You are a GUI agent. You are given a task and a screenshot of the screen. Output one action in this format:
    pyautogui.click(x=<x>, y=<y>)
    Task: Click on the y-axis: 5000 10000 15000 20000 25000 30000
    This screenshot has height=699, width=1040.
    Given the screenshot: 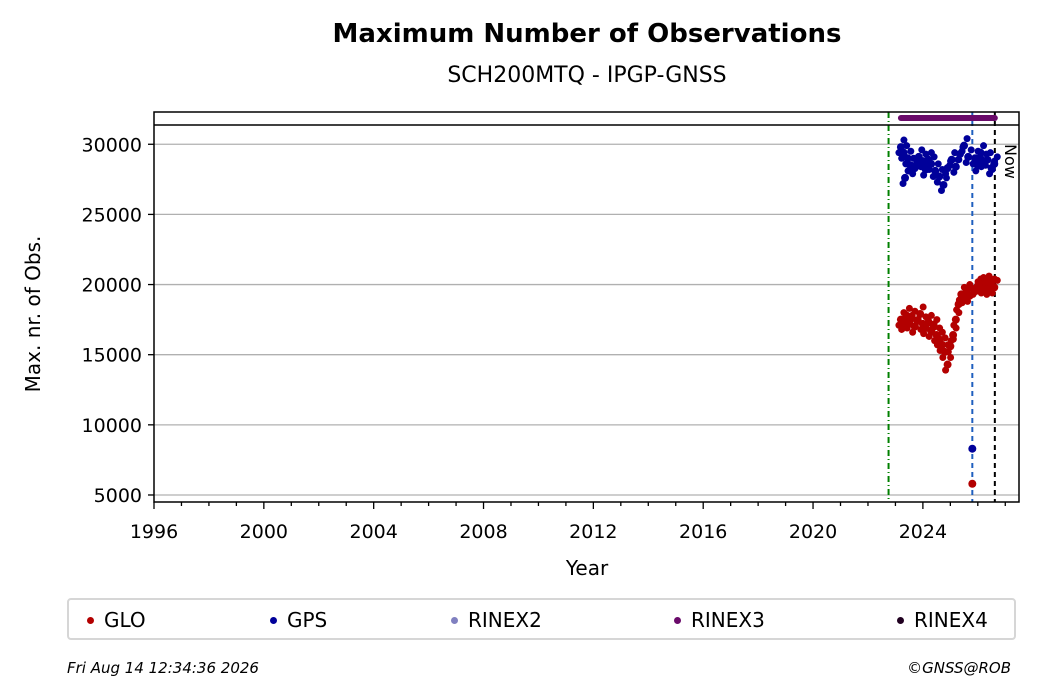 What is the action you would take?
    pyautogui.click(x=118, y=320)
    